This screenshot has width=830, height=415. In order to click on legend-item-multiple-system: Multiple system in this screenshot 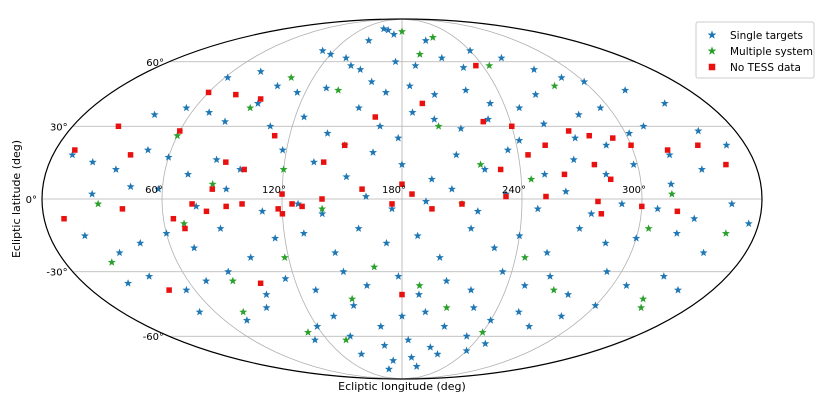, I will do `click(760, 52)`.